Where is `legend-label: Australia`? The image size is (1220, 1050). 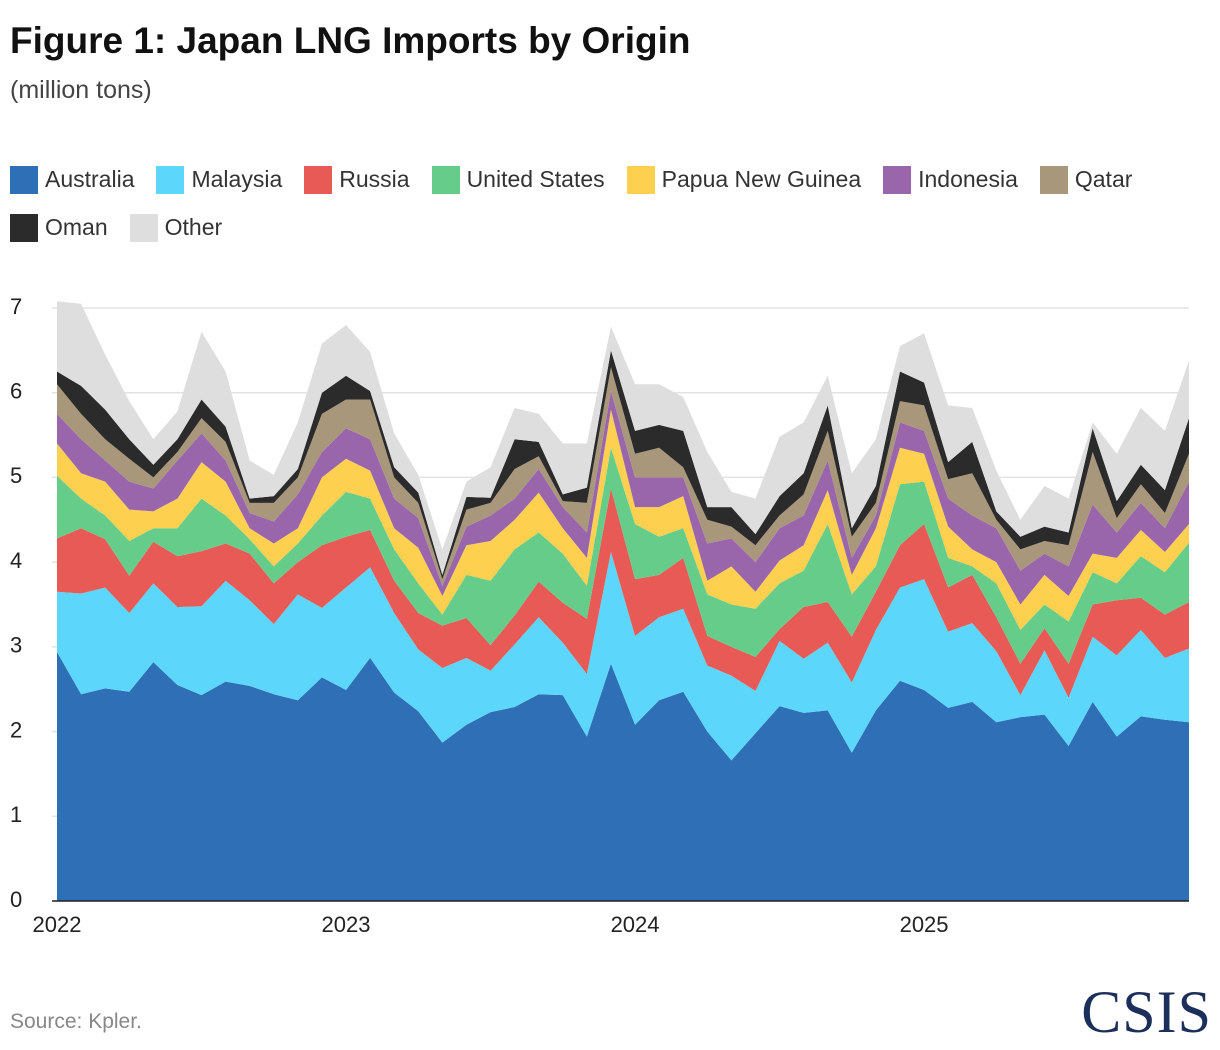
legend-label: Australia is located at coordinates (90, 179).